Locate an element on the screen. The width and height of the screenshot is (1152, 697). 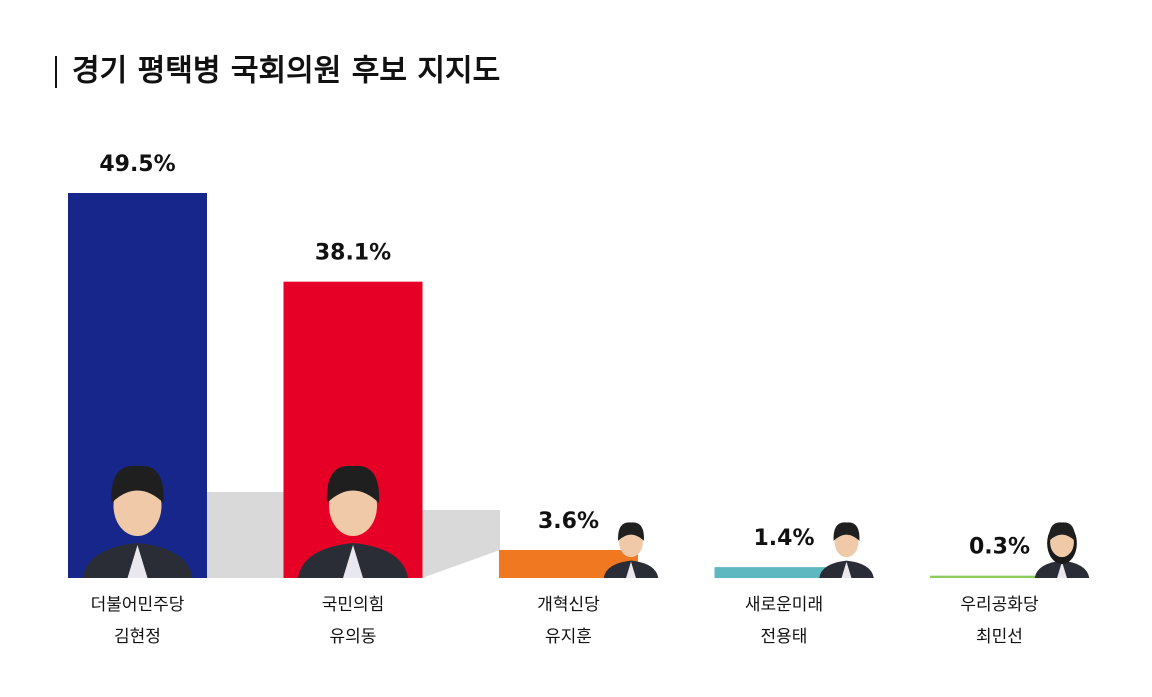
category-label: 우리공화당 is located at coordinates (999, 605).